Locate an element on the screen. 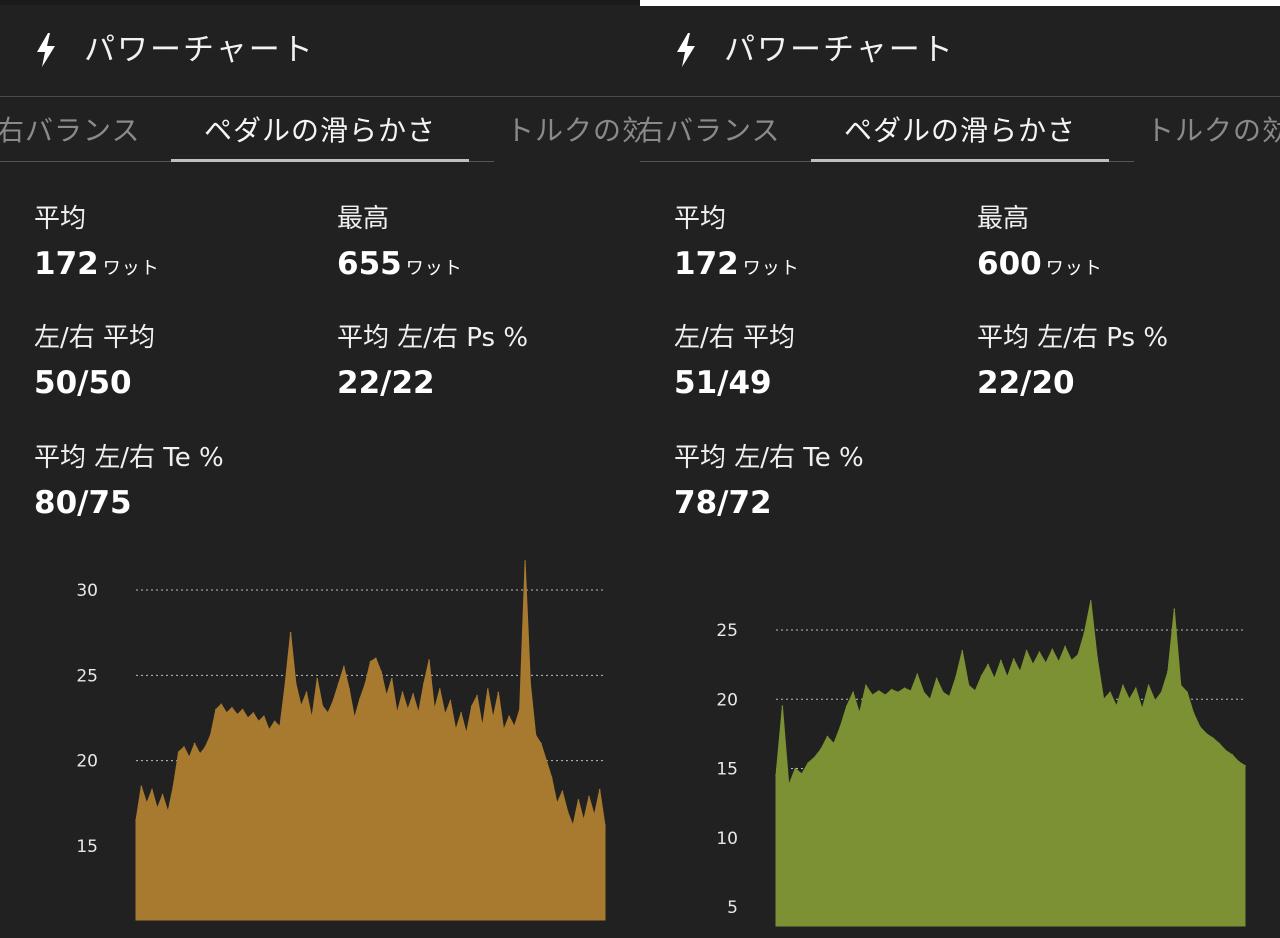 Image resolution: width=1280 pixels, height=938 pixels. lightning-bolt-icon is located at coordinates (46, 50).